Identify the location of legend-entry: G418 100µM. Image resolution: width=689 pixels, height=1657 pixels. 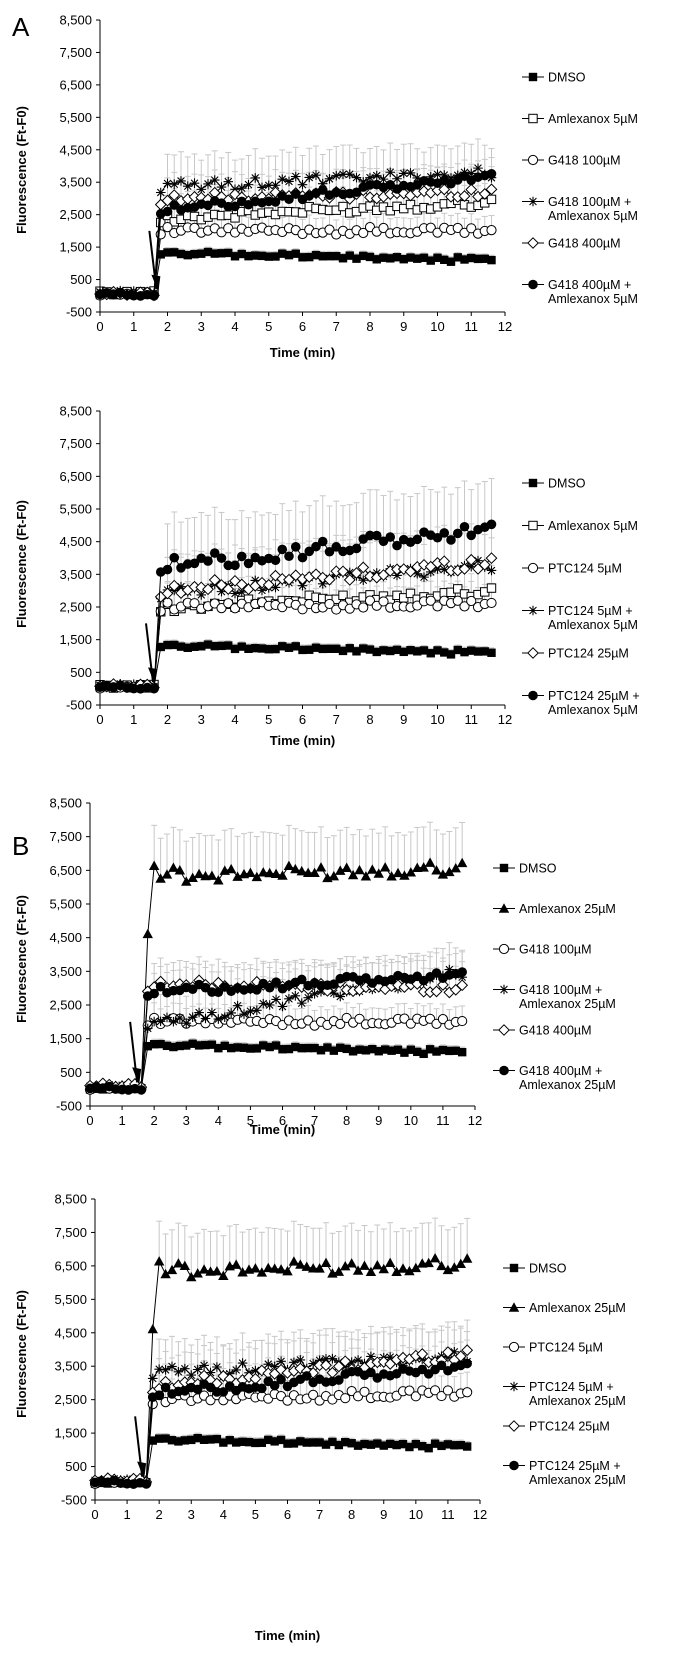
(584, 161).